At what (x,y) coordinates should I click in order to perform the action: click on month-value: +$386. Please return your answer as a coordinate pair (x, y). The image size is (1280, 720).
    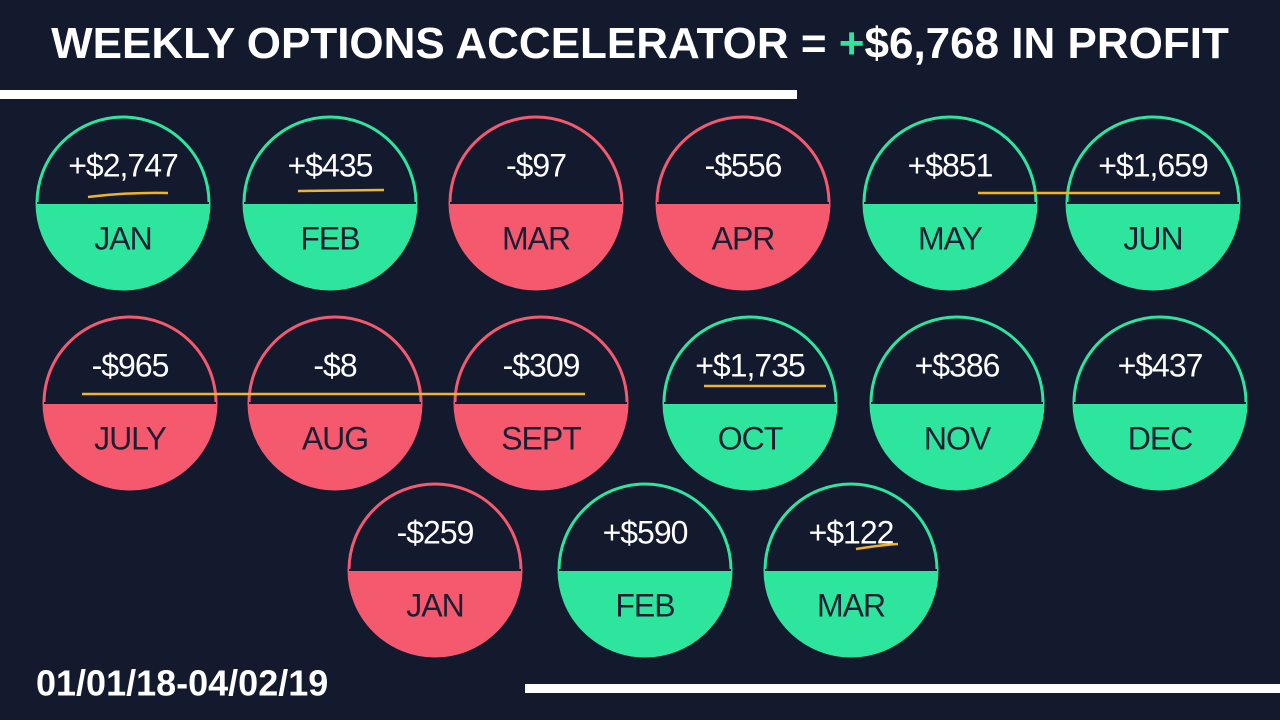
    Looking at the image, I should click on (957, 365).